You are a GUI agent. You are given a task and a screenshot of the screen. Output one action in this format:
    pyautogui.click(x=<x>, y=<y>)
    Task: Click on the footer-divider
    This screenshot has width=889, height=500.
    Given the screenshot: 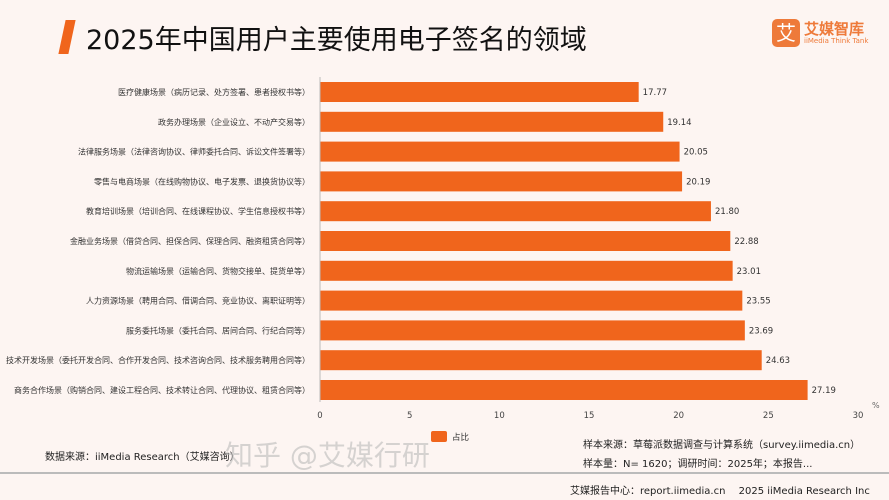 What is the action you would take?
    pyautogui.click(x=444, y=473)
    